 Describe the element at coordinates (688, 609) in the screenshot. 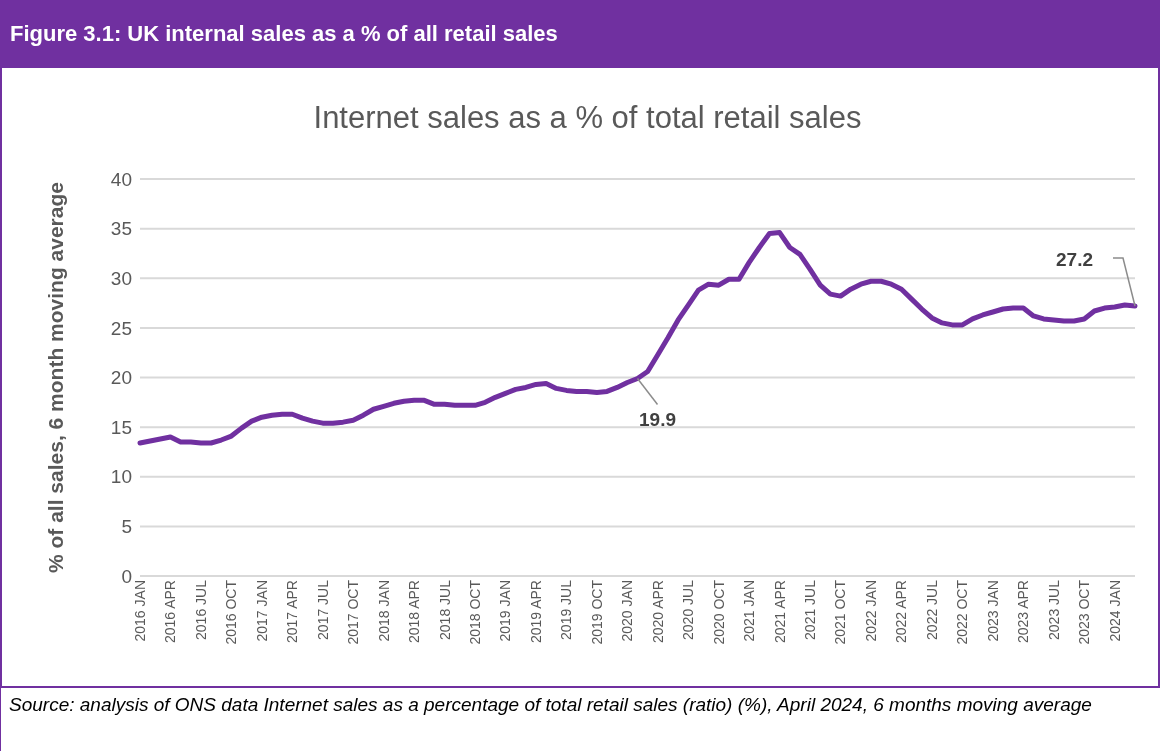

I see `x-tick-label: 2020 JUL` at that location.